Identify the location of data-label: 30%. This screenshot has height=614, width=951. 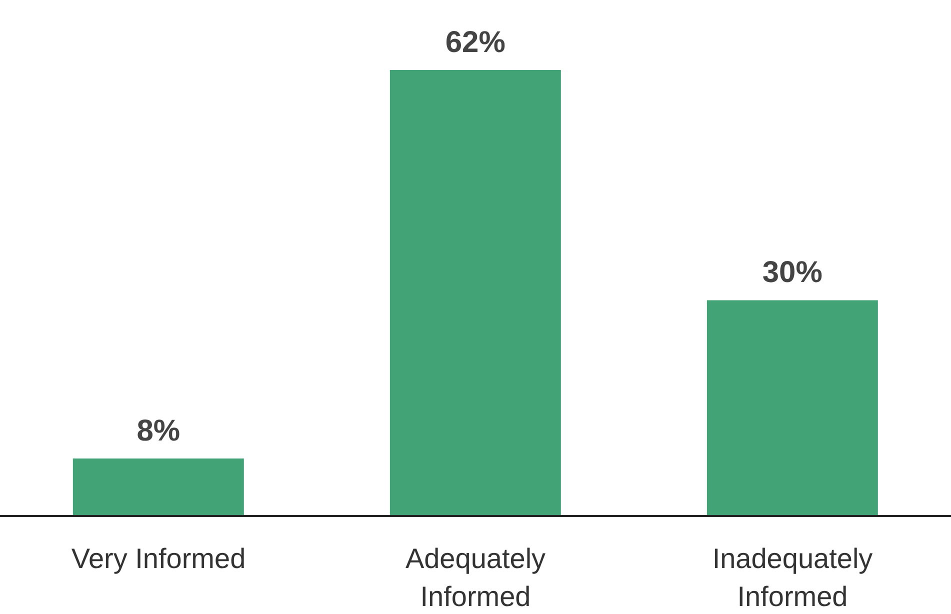
(792, 273).